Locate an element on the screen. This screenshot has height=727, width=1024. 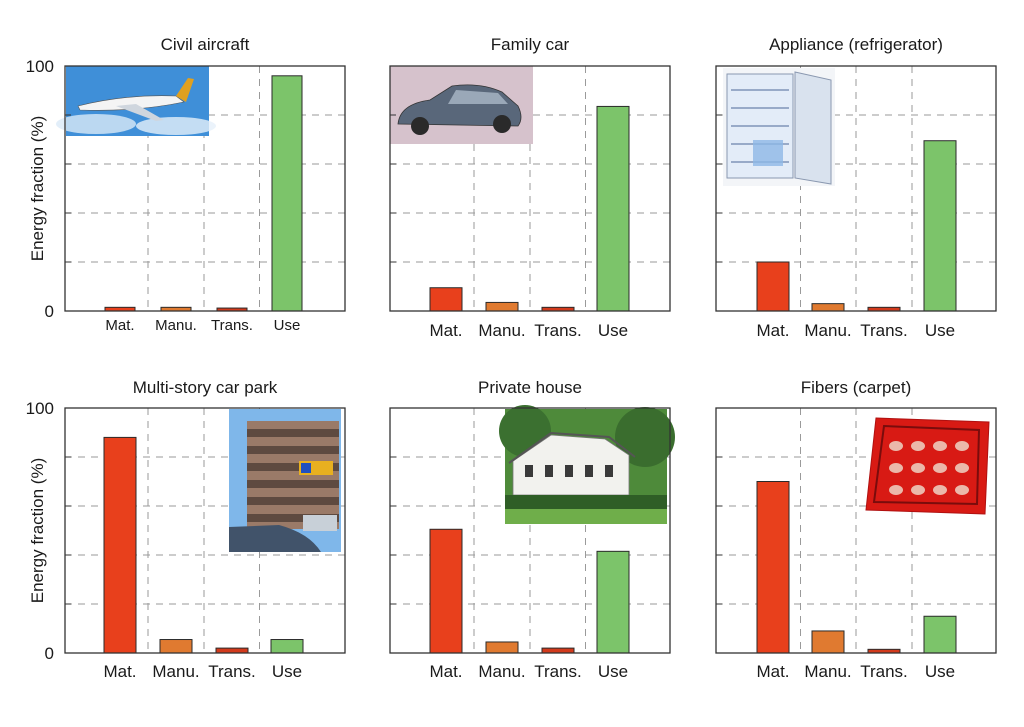
car-park-icon is located at coordinates (285, 480).